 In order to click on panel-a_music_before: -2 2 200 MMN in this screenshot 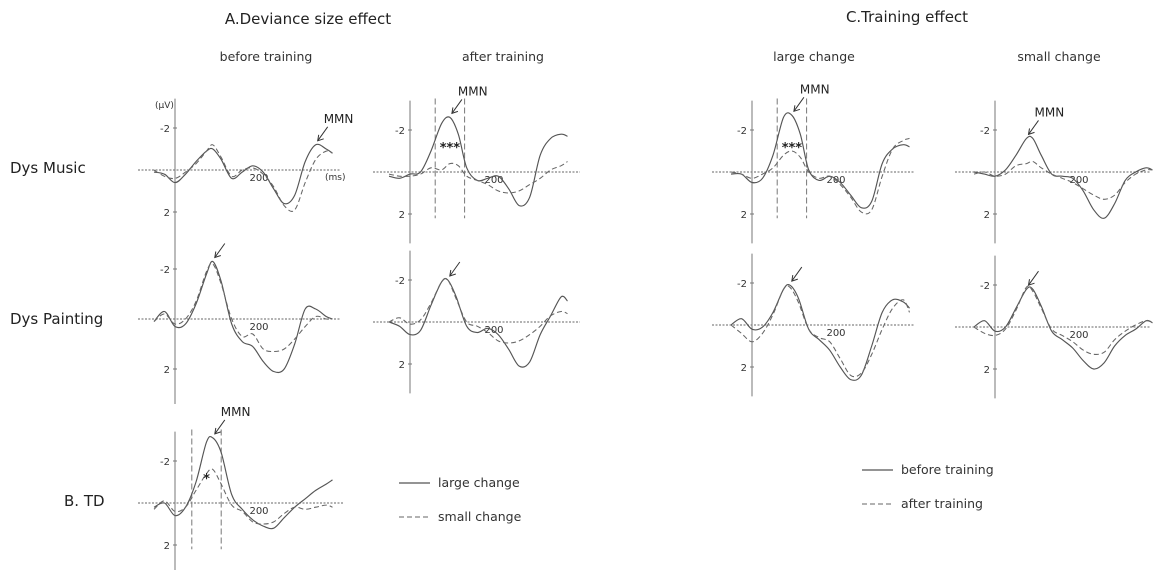, I will do `click(246, 170)`.